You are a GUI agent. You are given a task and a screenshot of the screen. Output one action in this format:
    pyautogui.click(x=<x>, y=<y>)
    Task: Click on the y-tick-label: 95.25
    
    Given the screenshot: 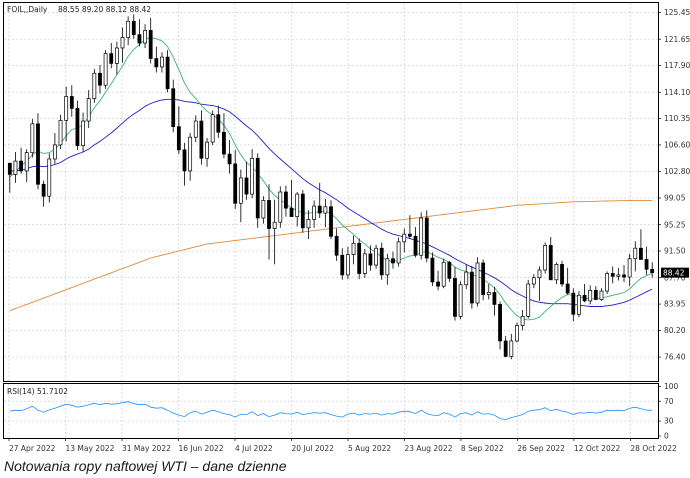 What is the action you would take?
    pyautogui.click(x=675, y=224)
    